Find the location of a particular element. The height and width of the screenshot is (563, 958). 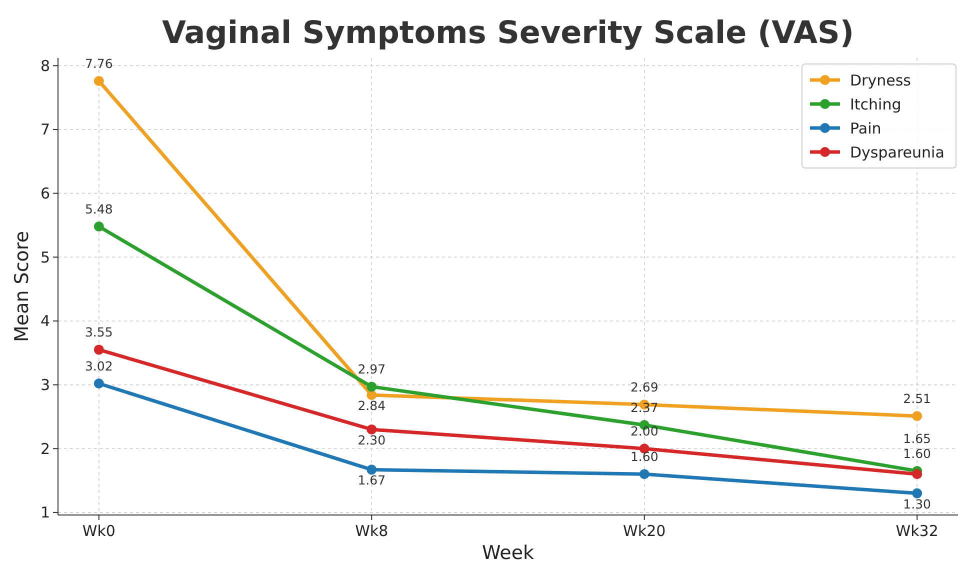

data-label: 3.55 is located at coordinates (98, 332).